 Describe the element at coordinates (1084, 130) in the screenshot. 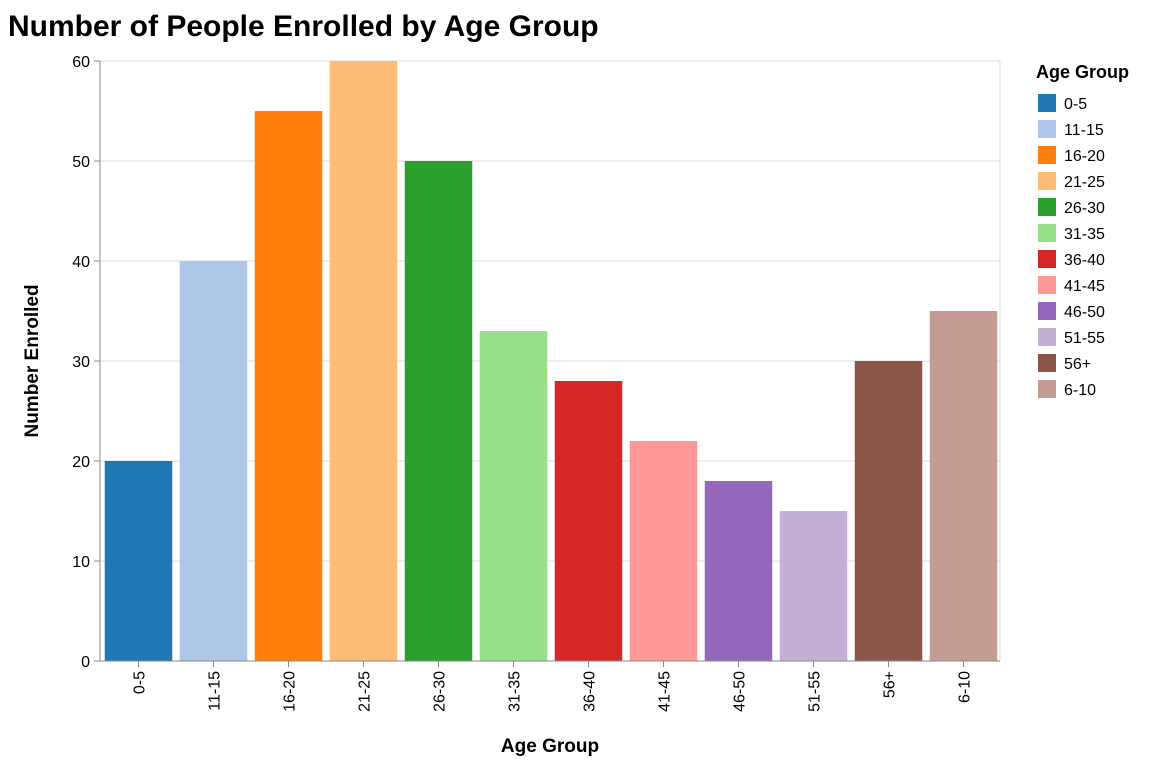

I see `legend-label: 11-15` at that location.